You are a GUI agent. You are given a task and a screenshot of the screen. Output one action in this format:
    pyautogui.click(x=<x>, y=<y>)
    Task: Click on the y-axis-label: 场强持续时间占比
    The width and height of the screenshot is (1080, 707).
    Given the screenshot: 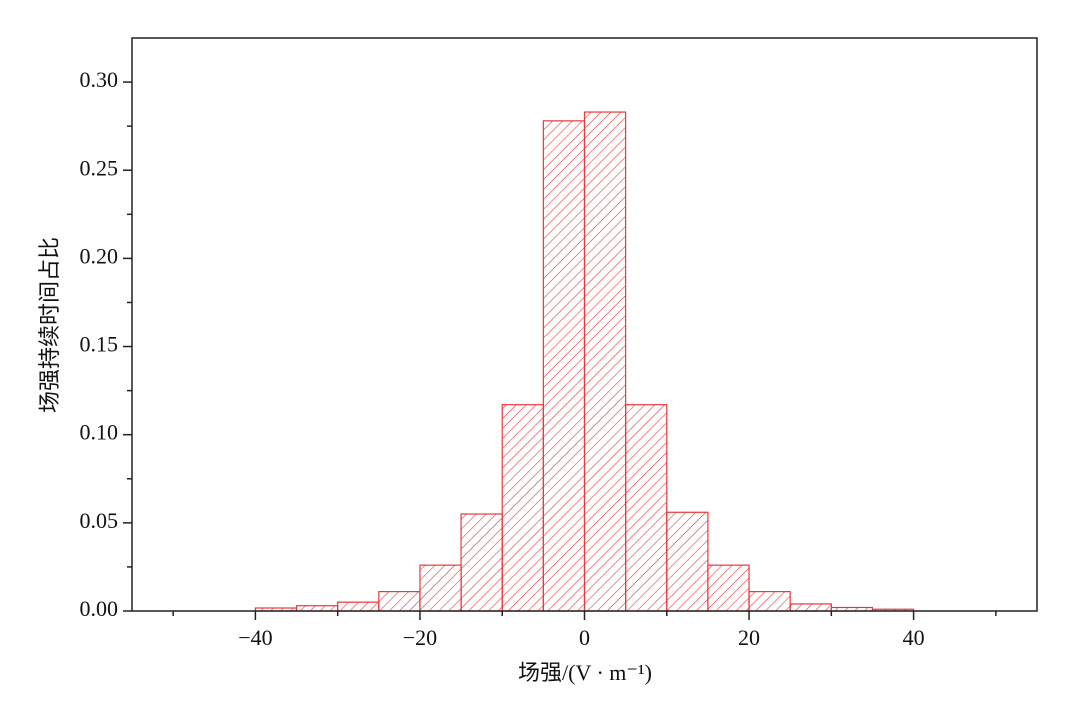 What is the action you would take?
    pyautogui.click(x=49, y=325)
    